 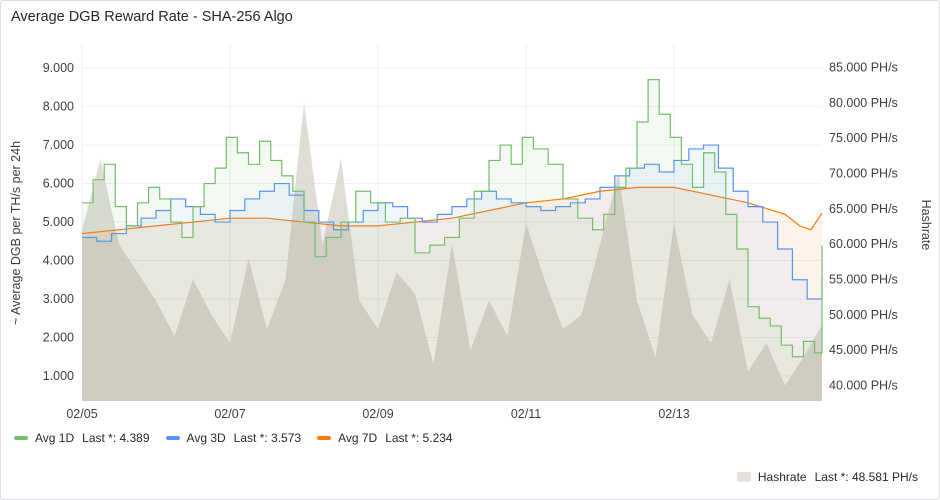 I want to click on y-left-tick-label: 2.000, so click(x=58, y=337).